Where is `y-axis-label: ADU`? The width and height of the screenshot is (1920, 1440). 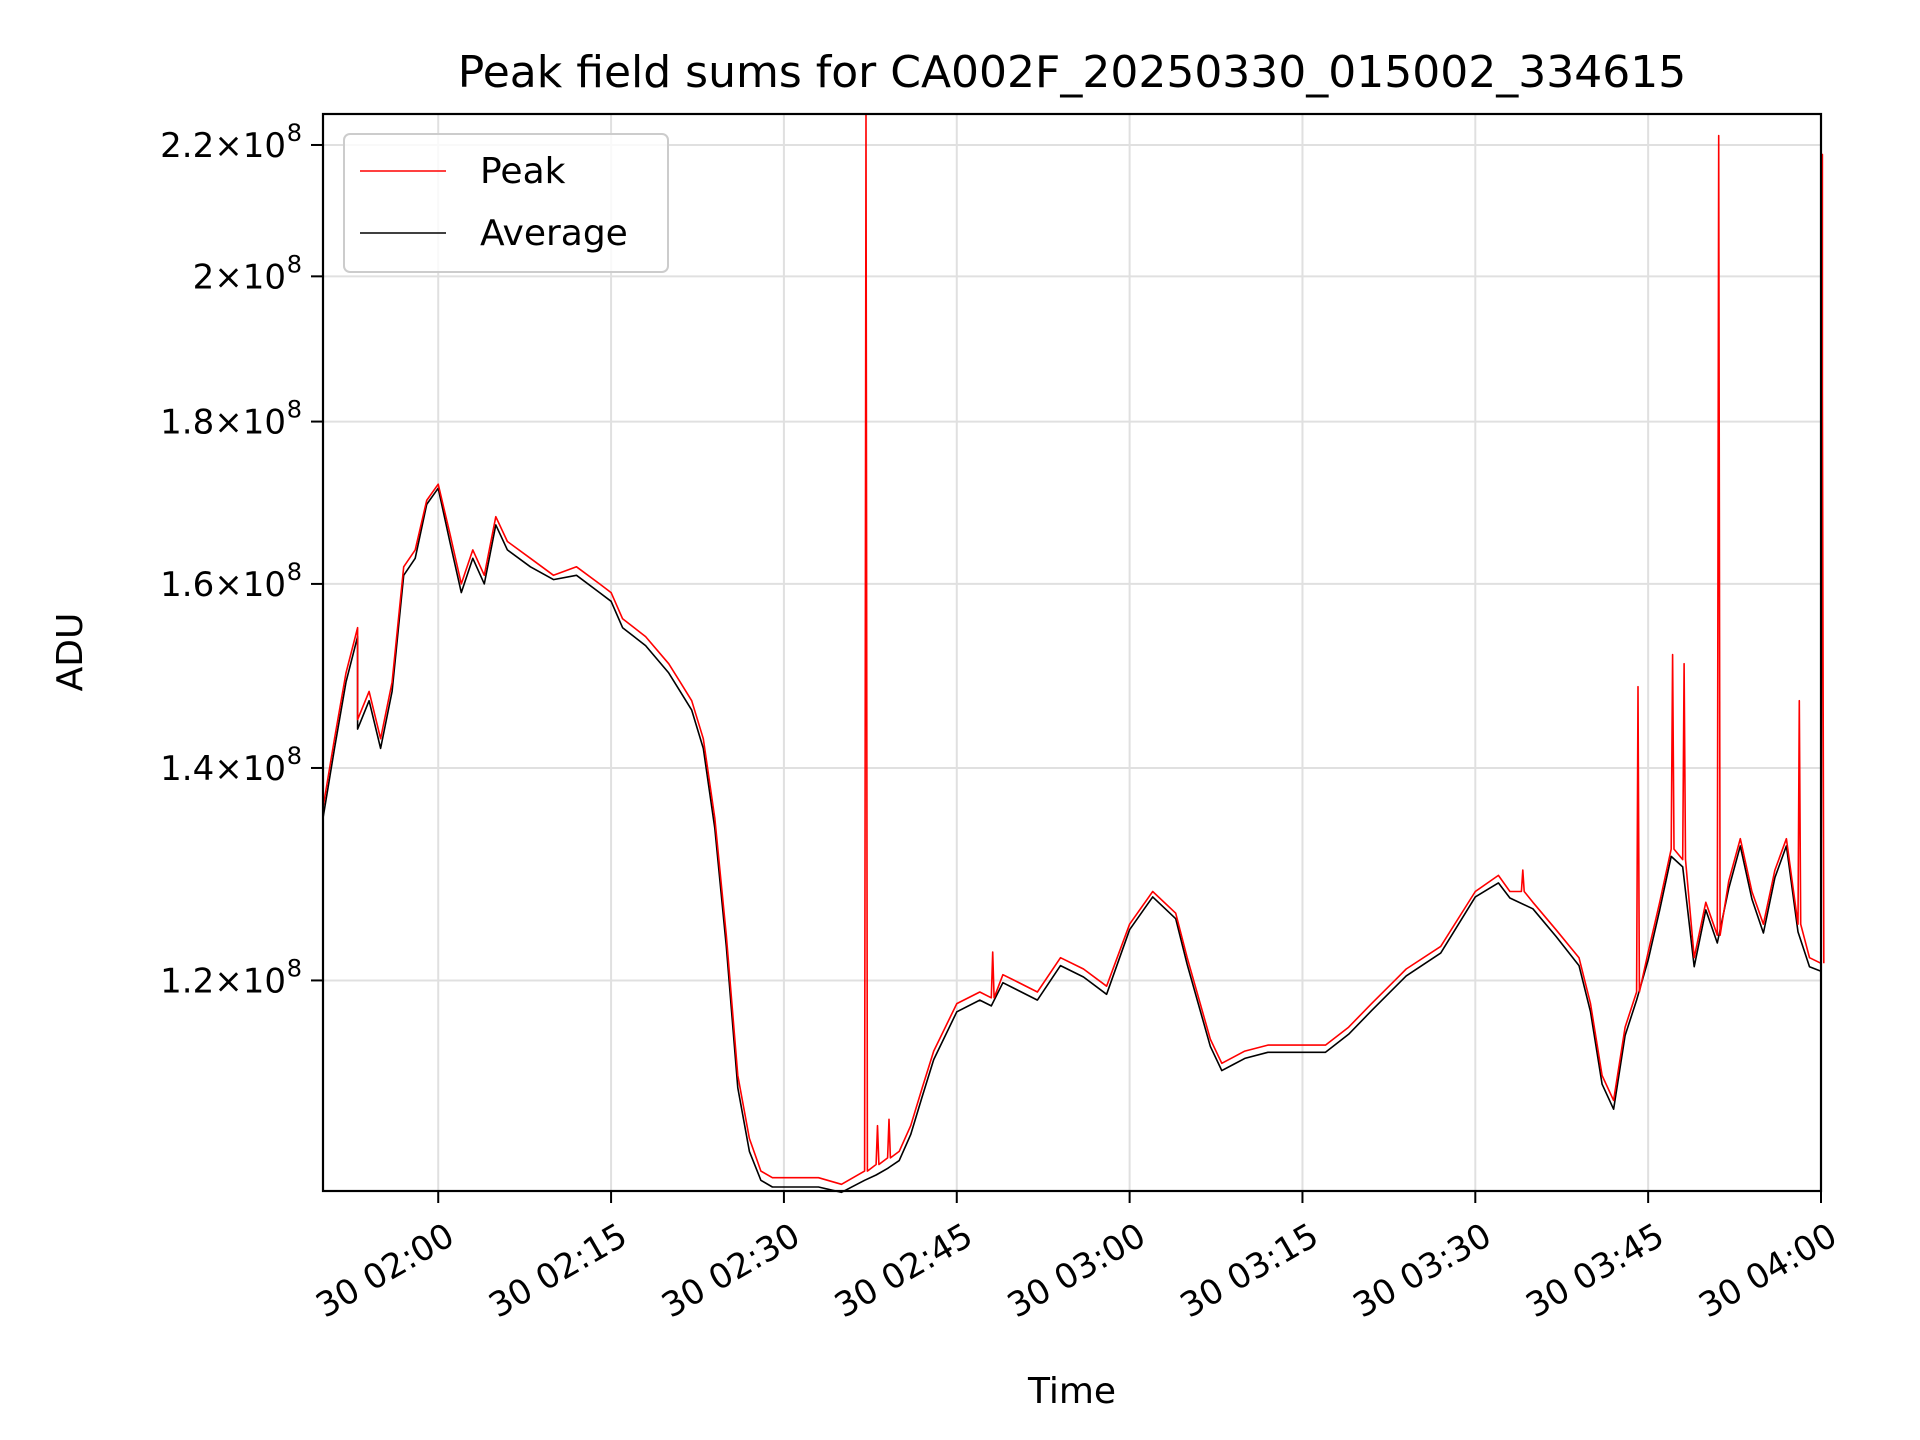 y-axis-label: ADU is located at coordinates (70, 652).